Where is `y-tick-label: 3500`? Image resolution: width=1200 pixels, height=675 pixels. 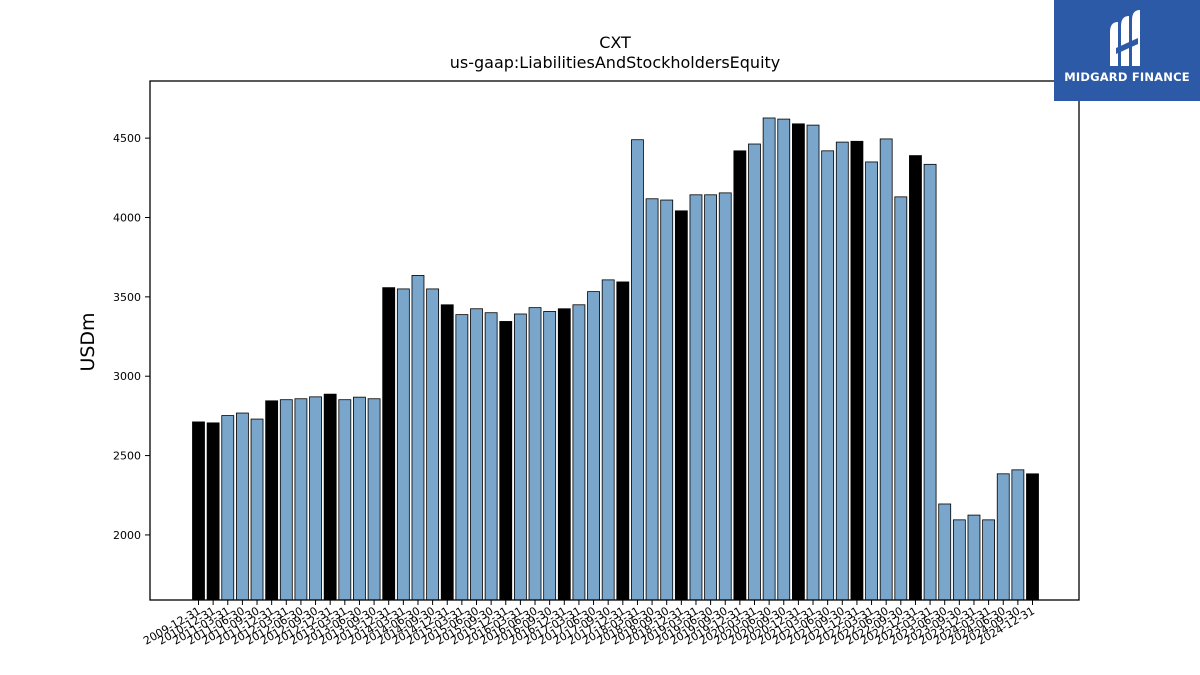 y-tick-label: 3500 is located at coordinates (127, 297).